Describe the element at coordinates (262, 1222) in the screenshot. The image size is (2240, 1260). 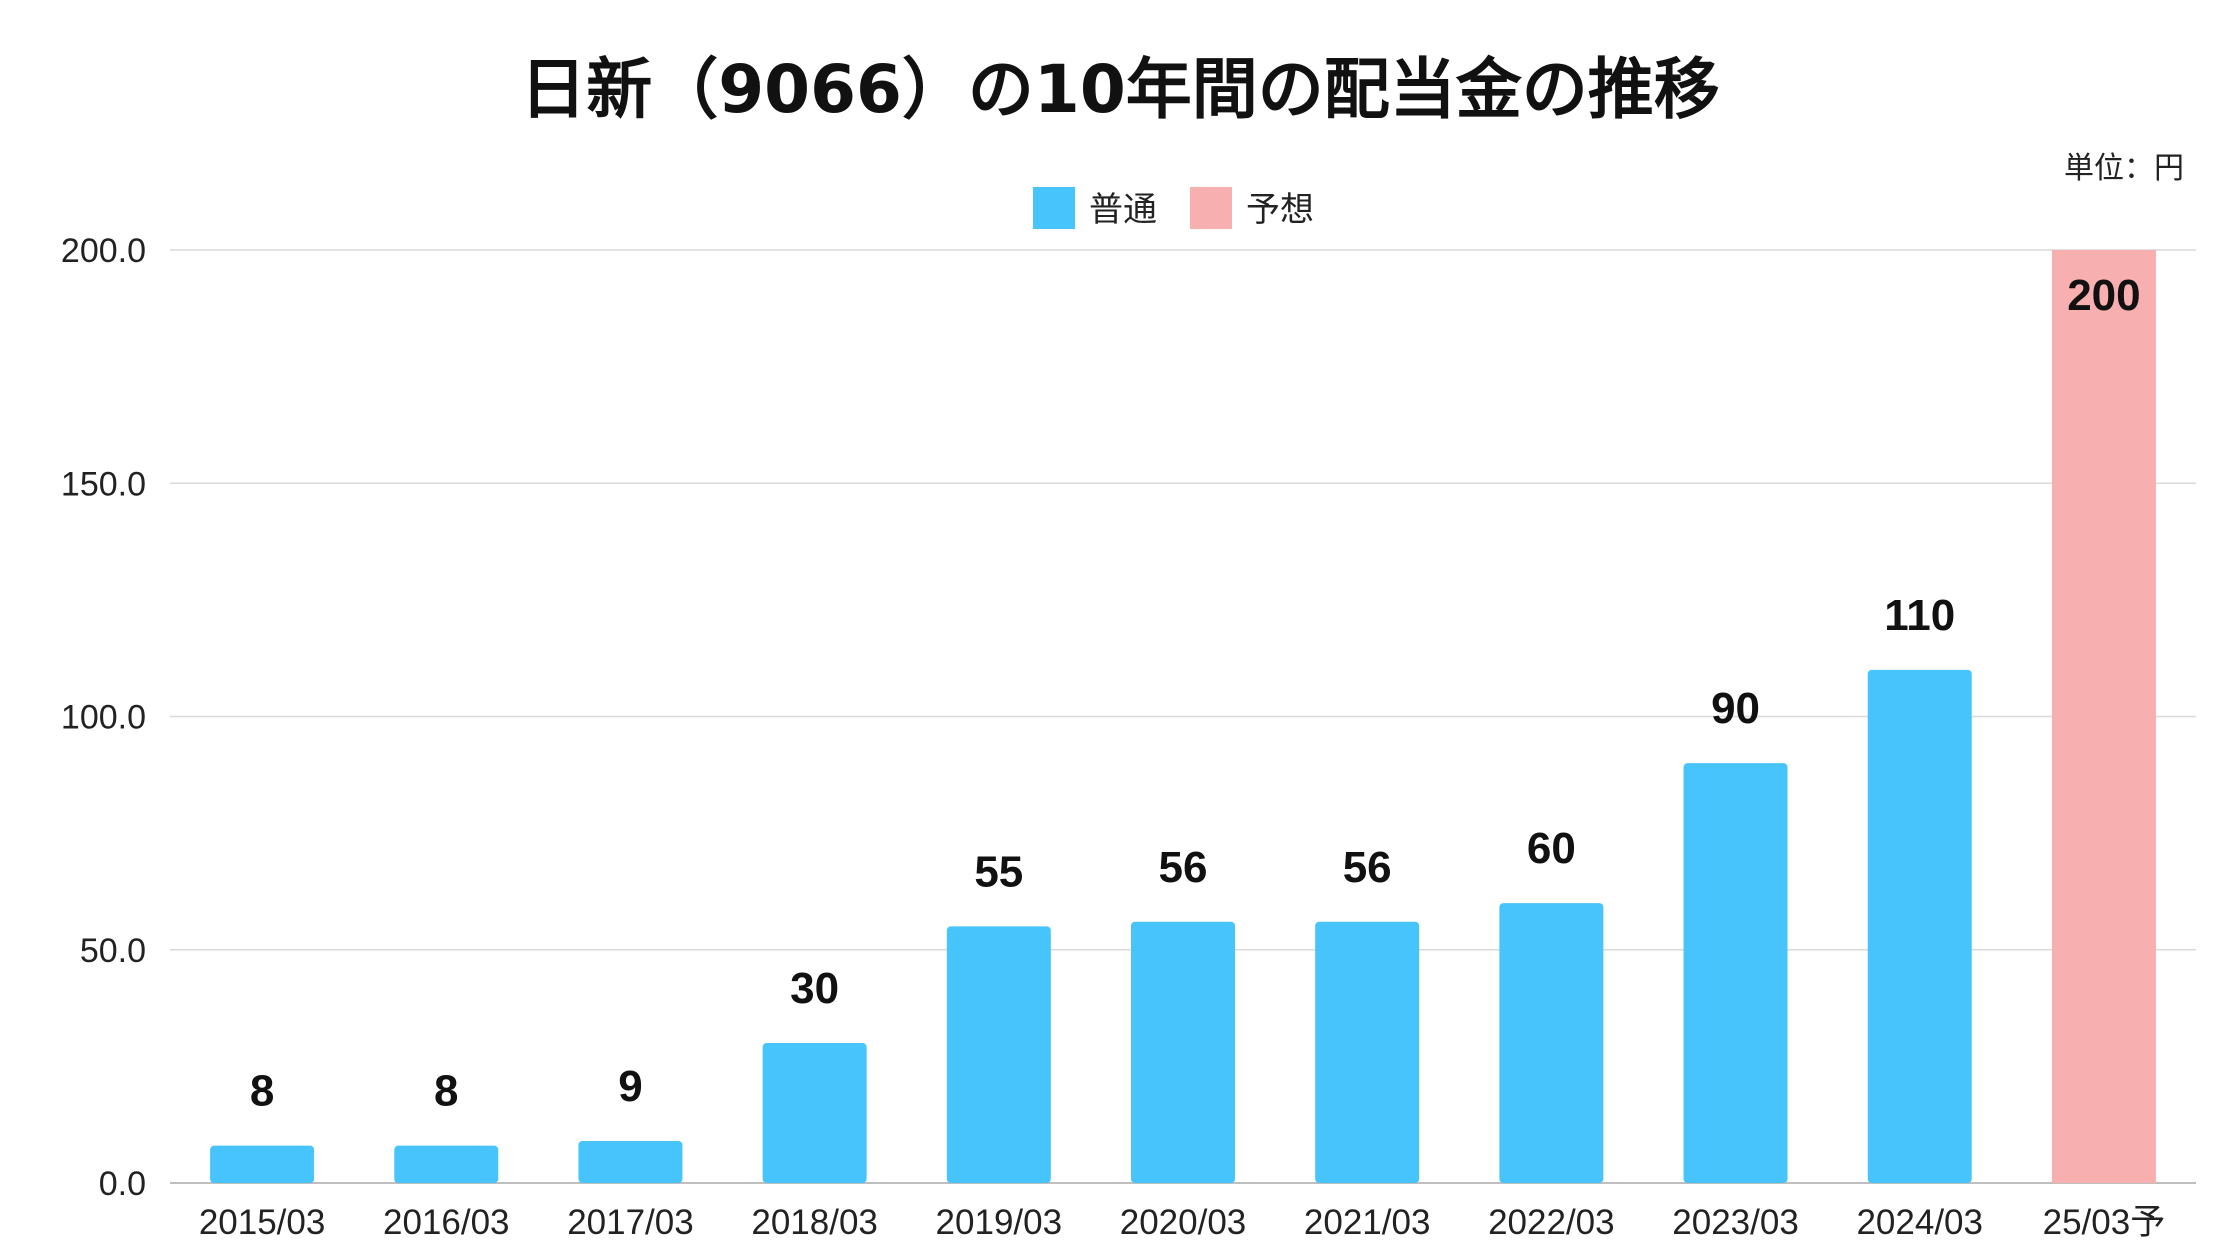
I see `x-tick-label: 2015/03` at that location.